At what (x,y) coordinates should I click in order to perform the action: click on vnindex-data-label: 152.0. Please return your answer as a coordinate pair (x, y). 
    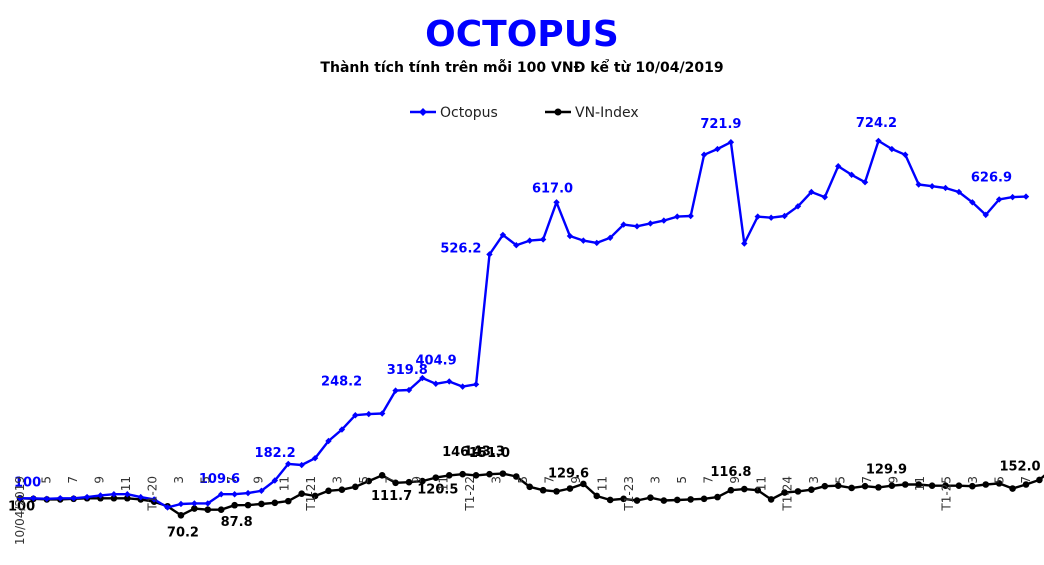
    Looking at the image, I should click on (1019, 467).